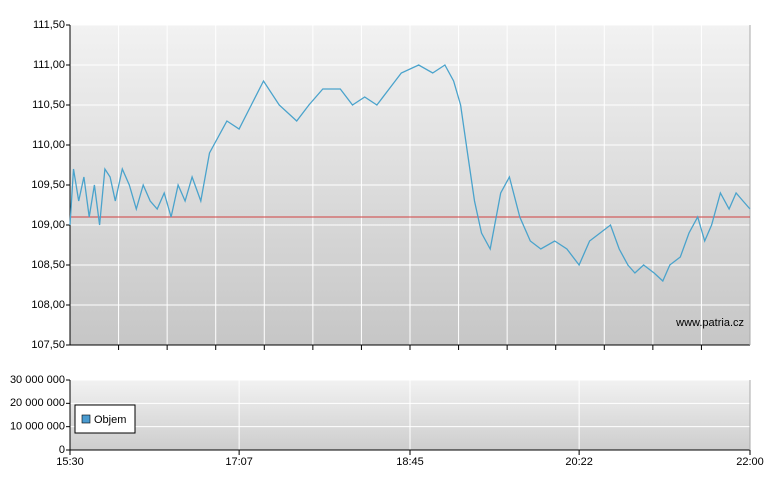 This screenshot has width=780, height=490. I want to click on x-tick-label: 22:00, so click(750, 462).